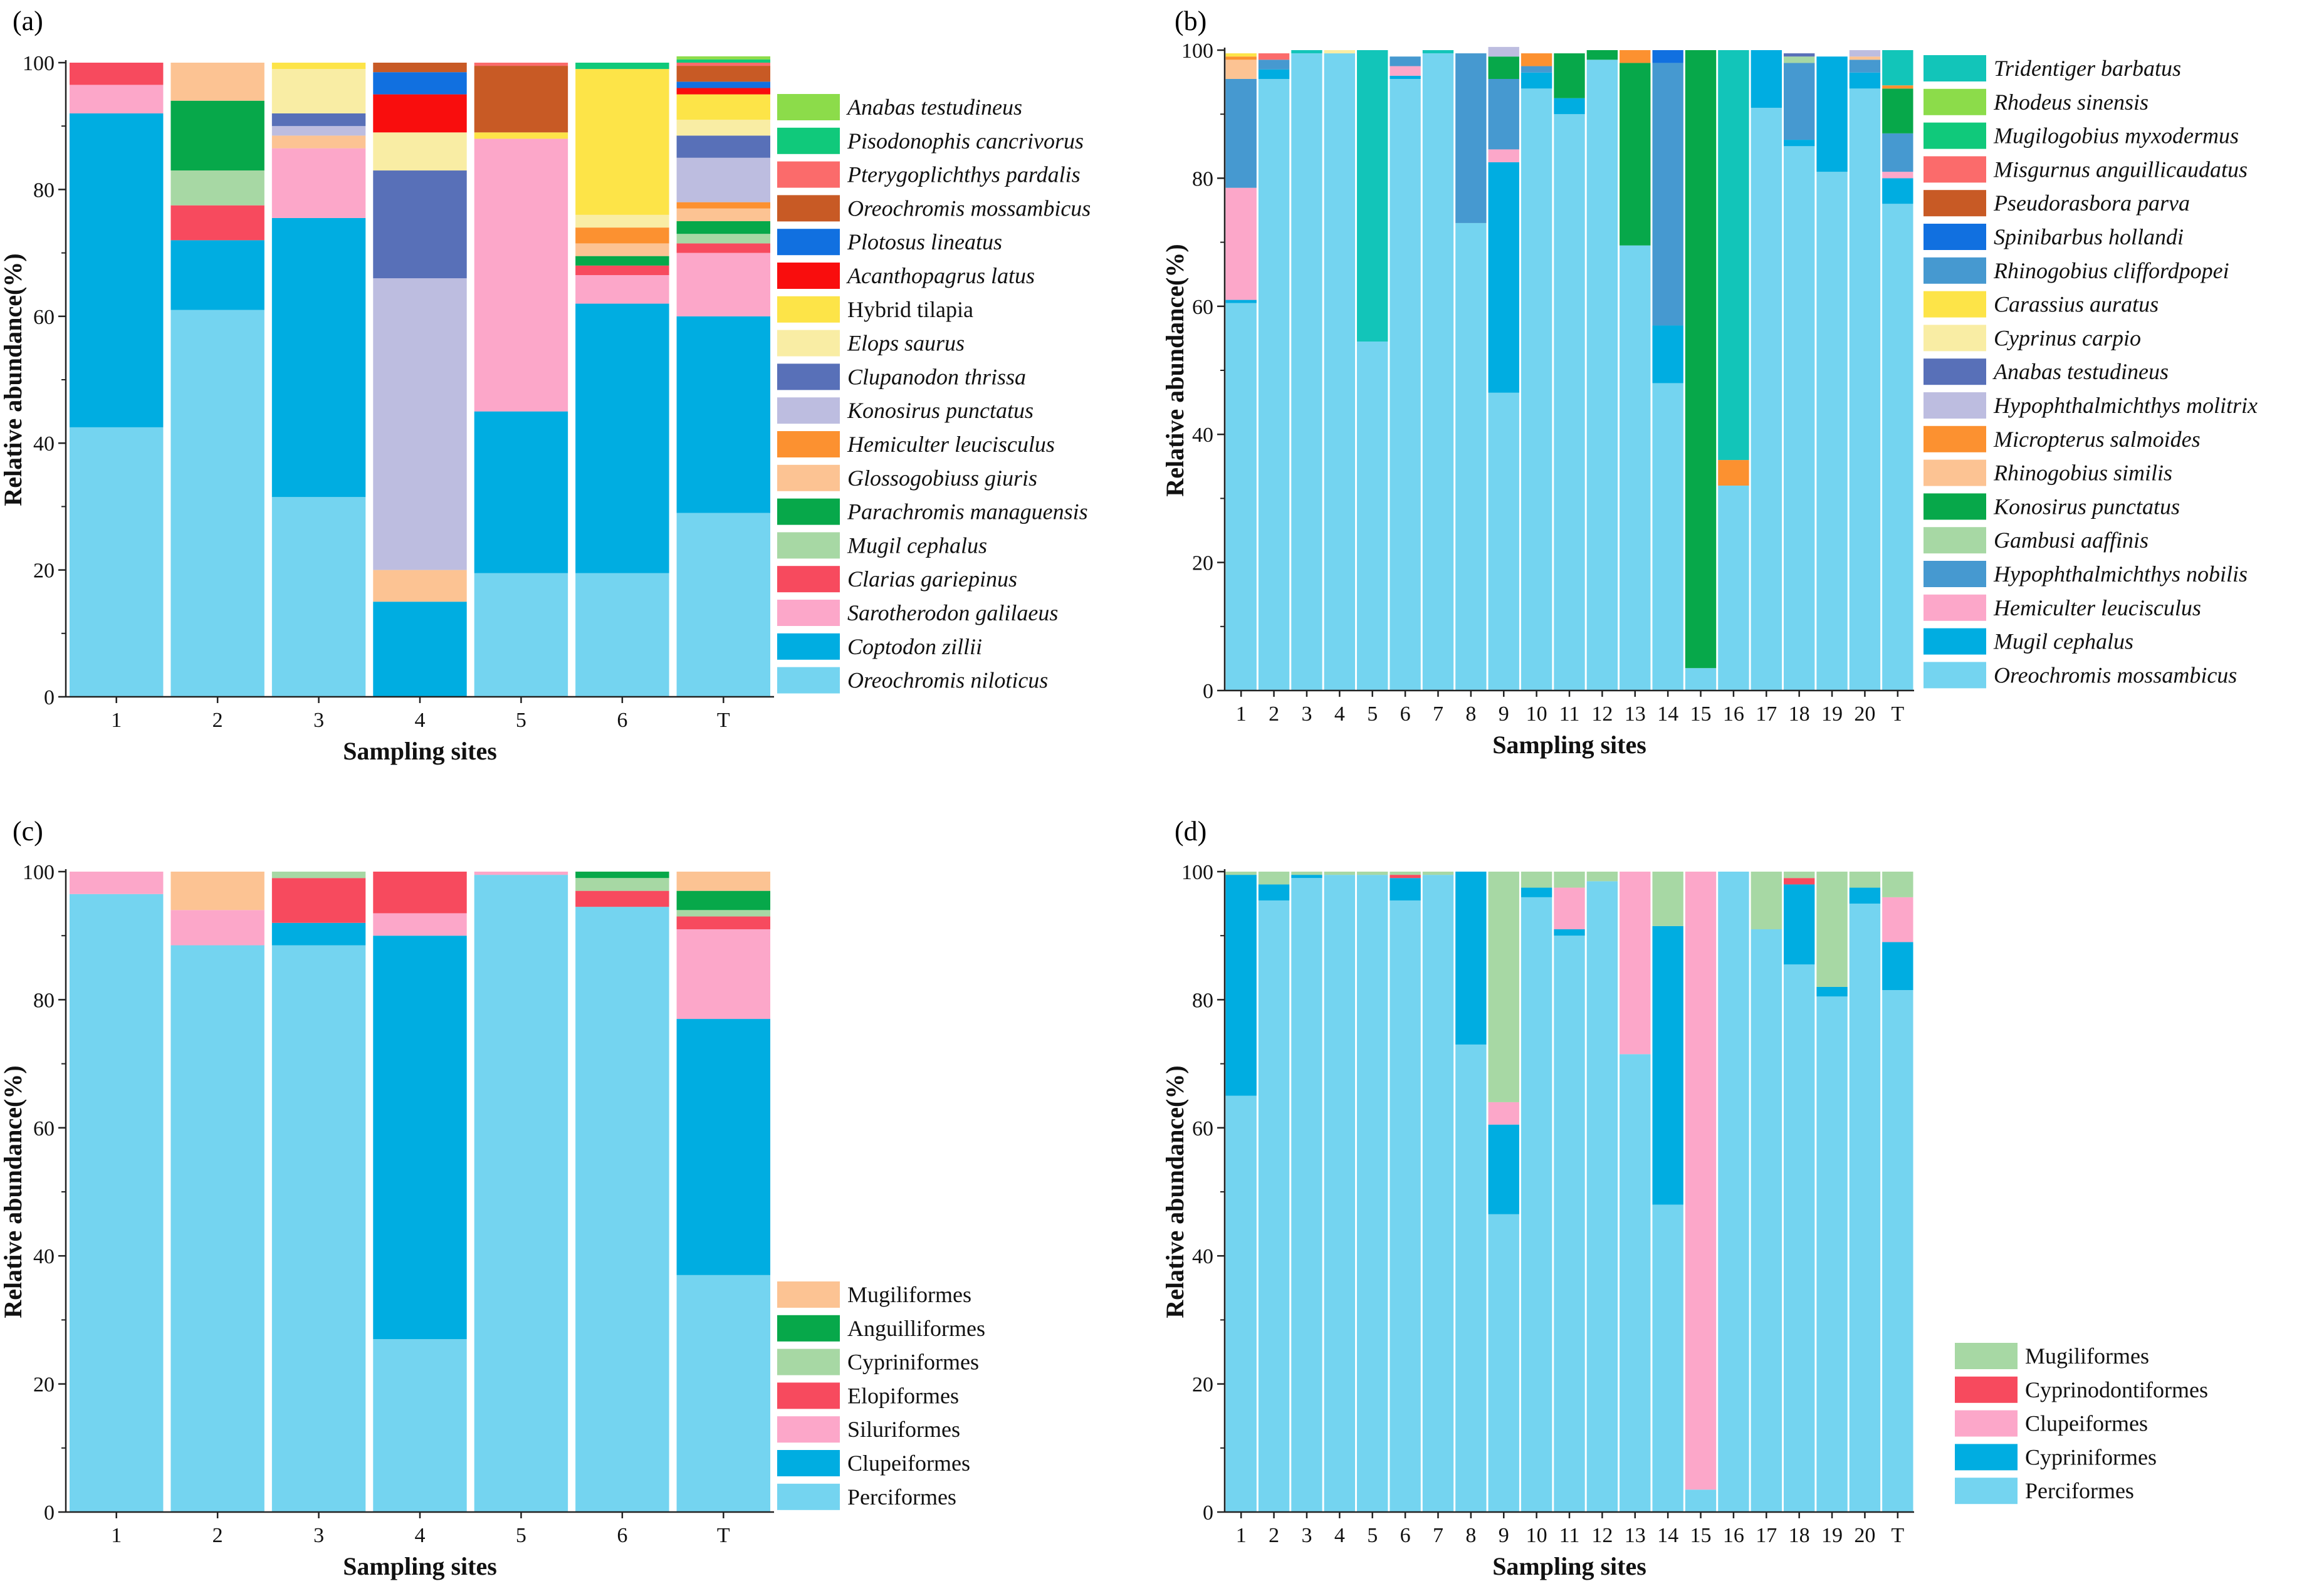  What do you see at coordinates (909, 1294) in the screenshot?
I see `legend-label-c-0: Mugiliformes` at bounding box center [909, 1294].